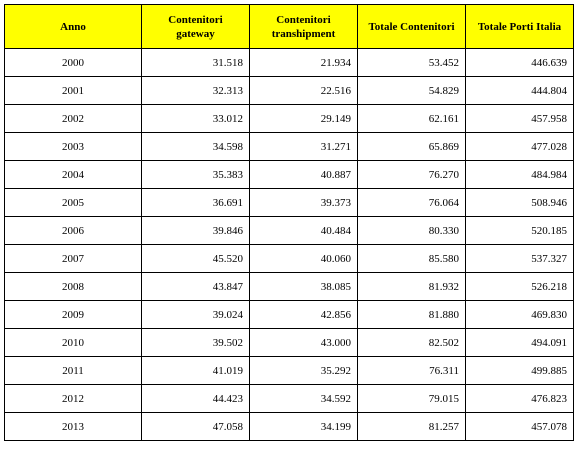  I want to click on cell-totale-porti-italia: 494.091, so click(519, 342).